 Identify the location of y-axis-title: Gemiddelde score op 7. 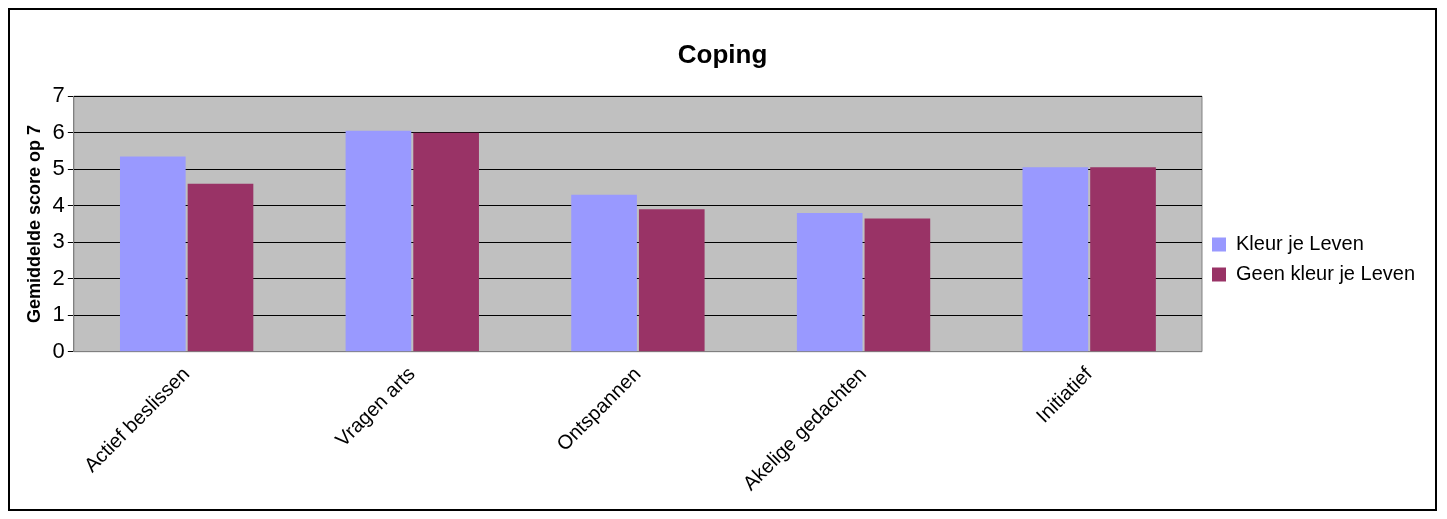
(33, 223).